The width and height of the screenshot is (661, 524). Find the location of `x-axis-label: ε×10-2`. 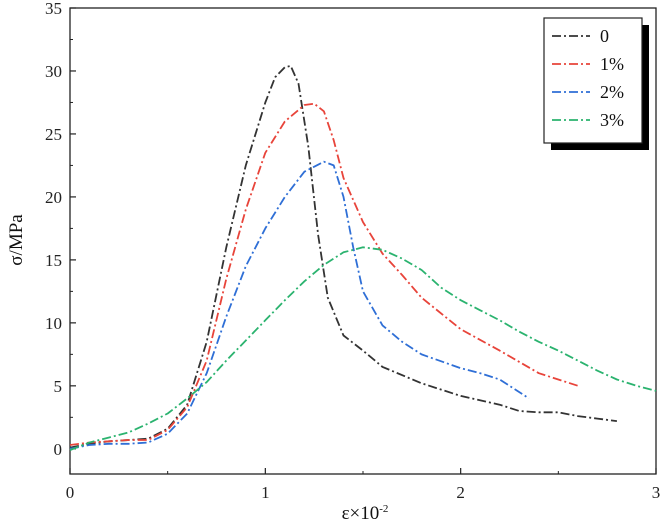

x-axis-label: ε×10-2 is located at coordinates (365, 513).